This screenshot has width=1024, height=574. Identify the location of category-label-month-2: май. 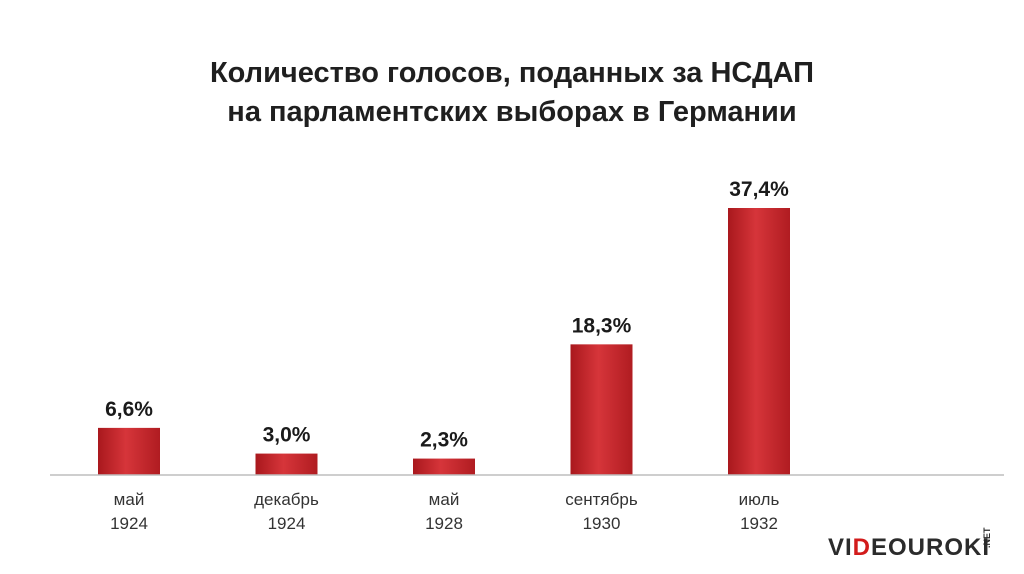
(444, 499).